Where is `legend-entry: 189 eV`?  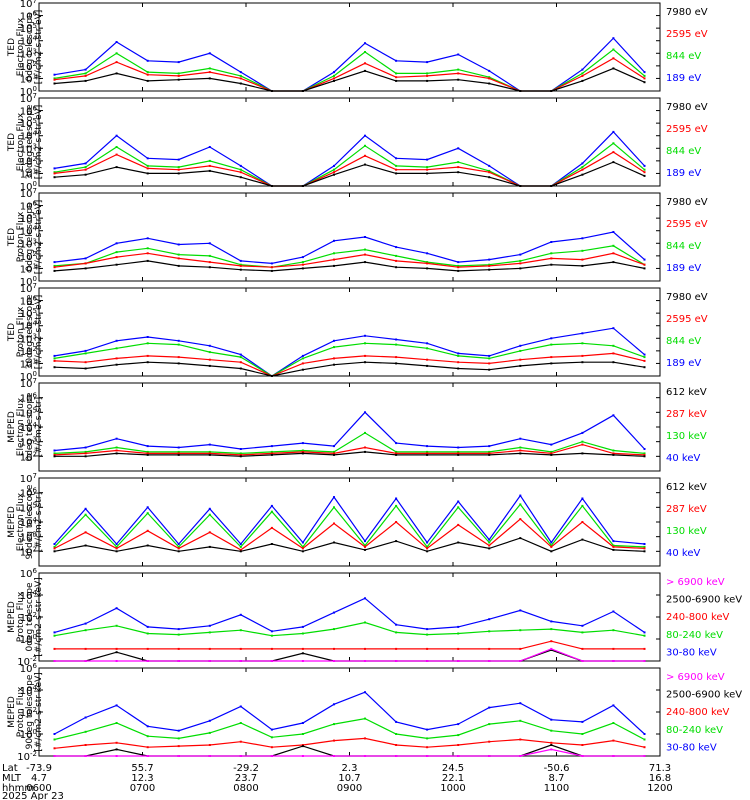 legend-entry: 189 eV is located at coordinates (683, 363).